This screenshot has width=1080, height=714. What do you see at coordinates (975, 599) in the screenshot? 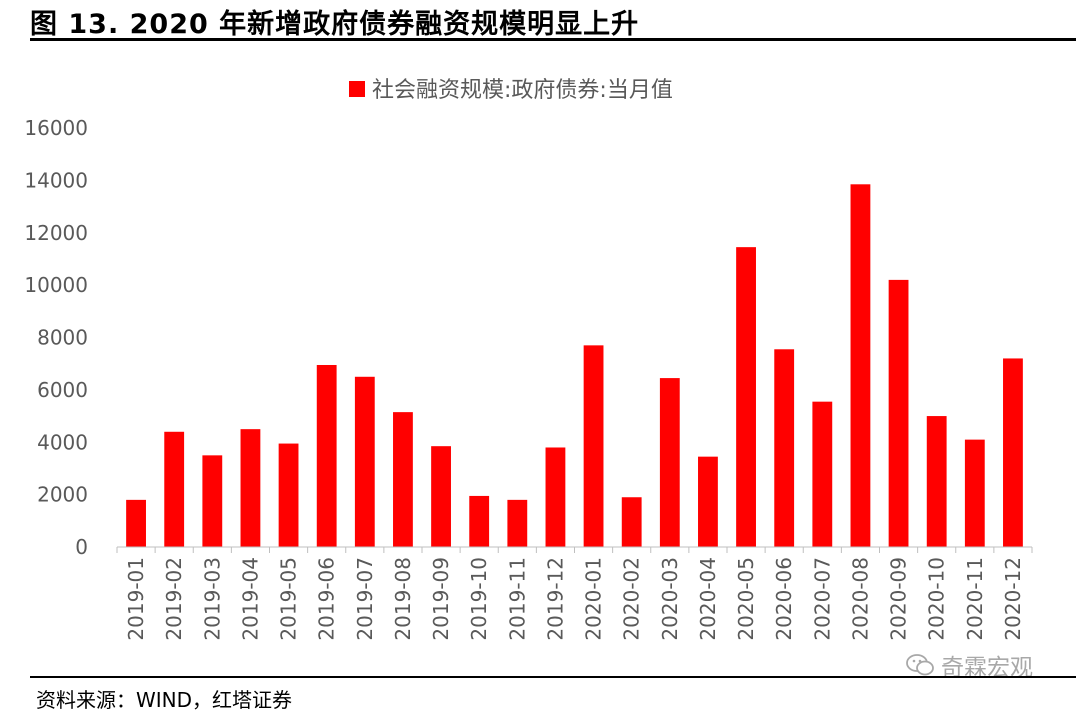
I see `x-tick-label: 2020-11` at bounding box center [975, 599].